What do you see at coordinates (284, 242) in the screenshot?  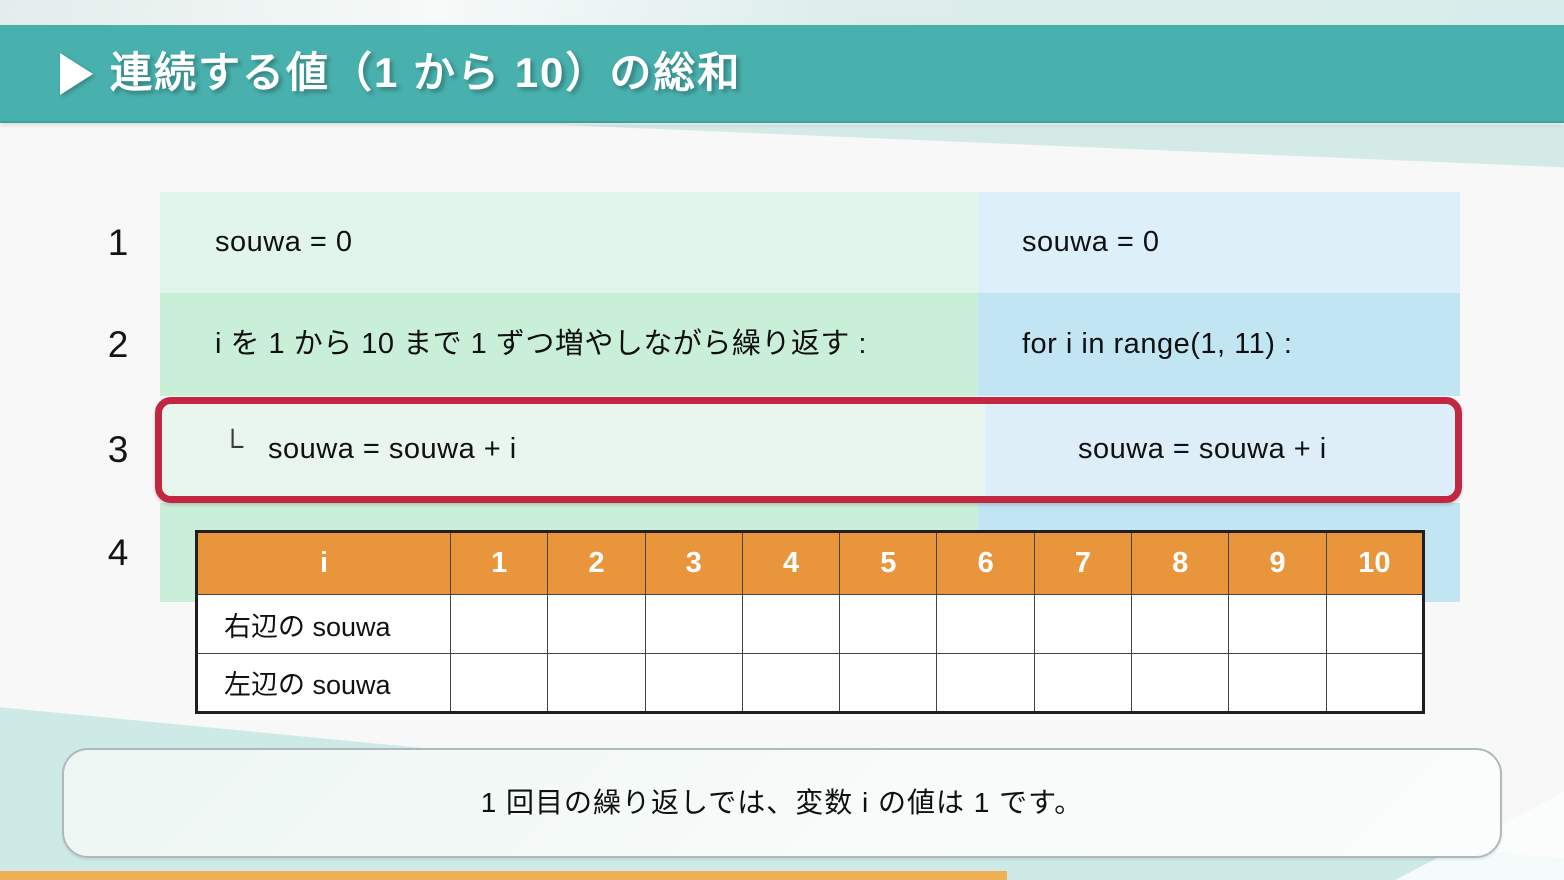 I see `pseudocode-line-1: souwa = 0` at bounding box center [284, 242].